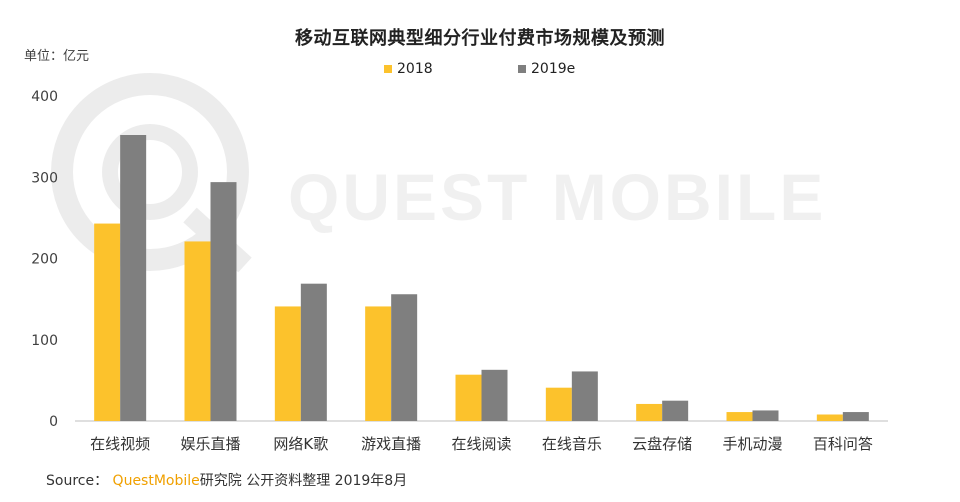  I want to click on x-tick-label: 百科问答, so click(843, 444).